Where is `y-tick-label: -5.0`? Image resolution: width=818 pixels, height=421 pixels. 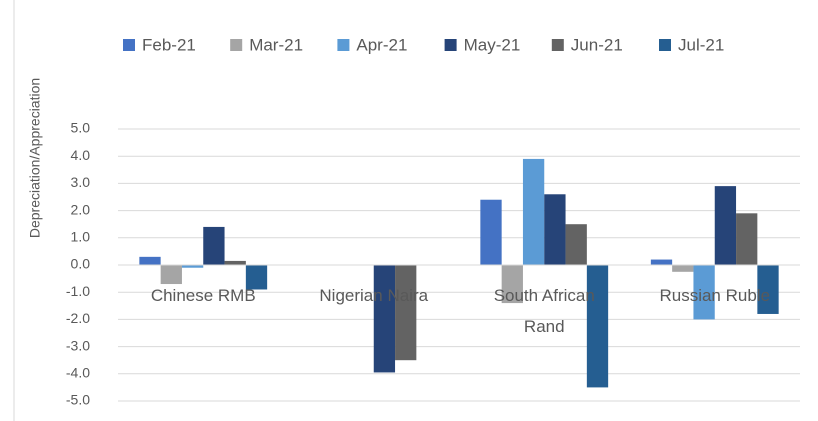 y-tick-label: -5.0 is located at coordinates (78, 400).